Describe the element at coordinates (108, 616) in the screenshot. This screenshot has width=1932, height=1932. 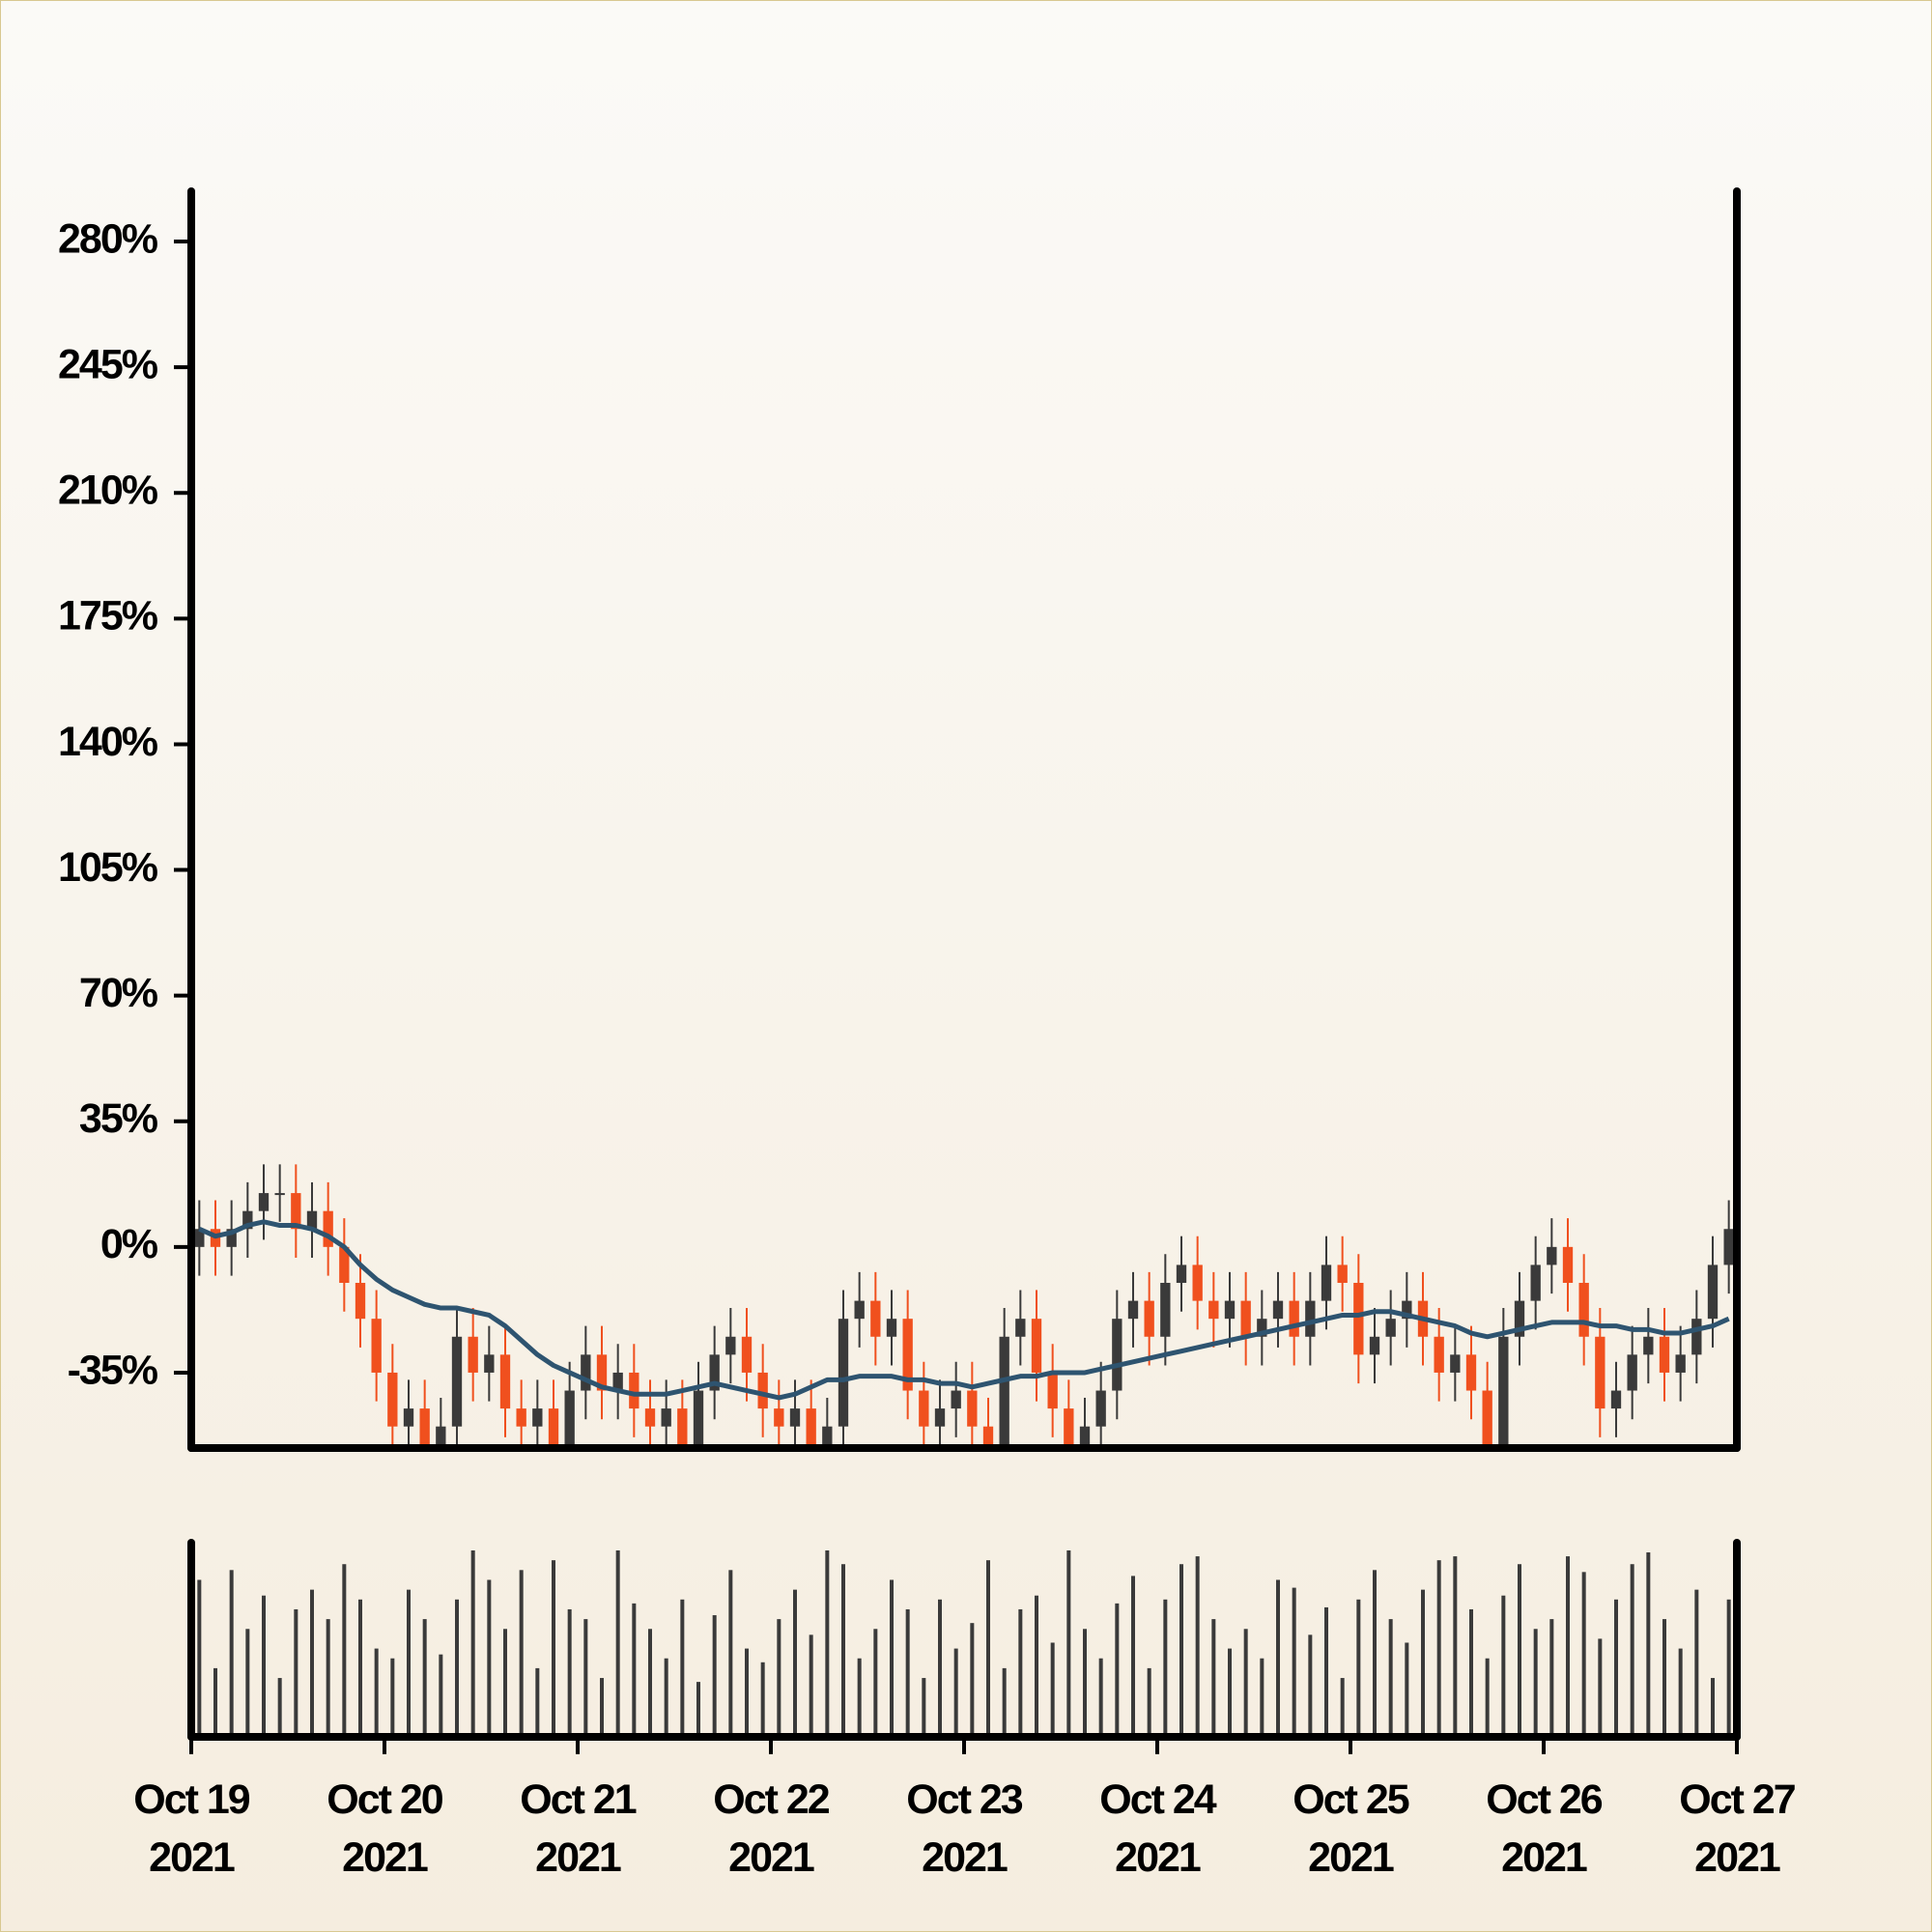
I see `y-tick-label: 175%` at that location.